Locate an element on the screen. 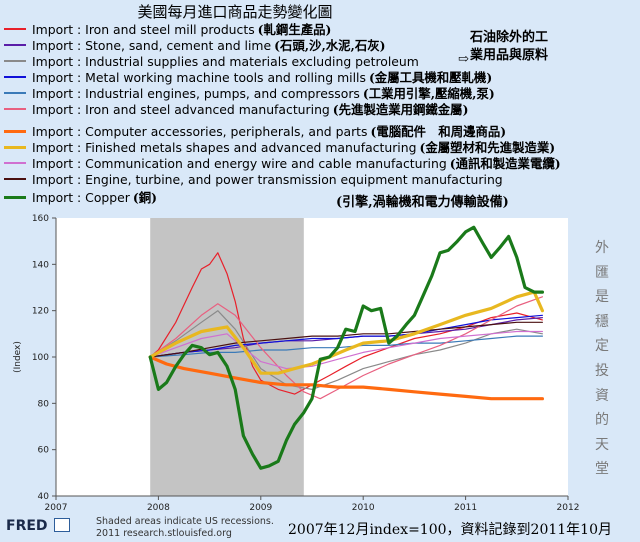 The height and width of the screenshot is (542, 640). recession-shading is located at coordinates (227, 357).